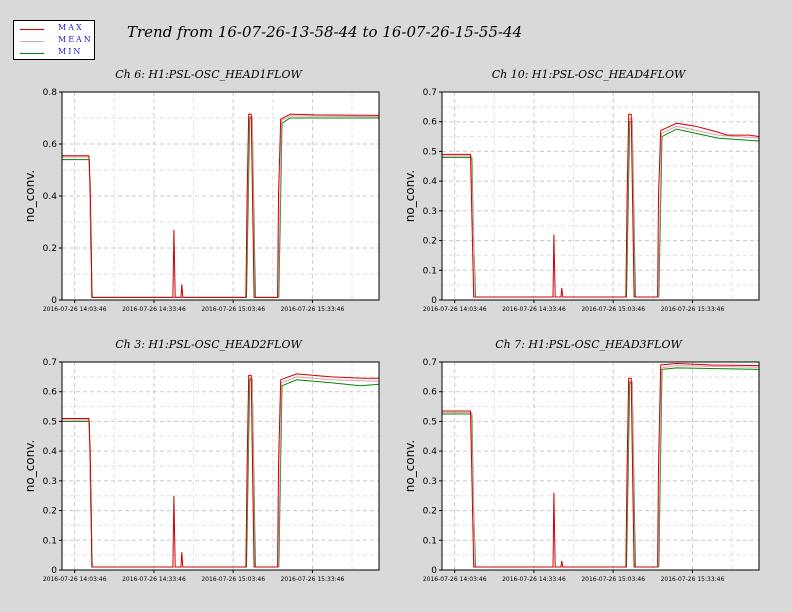 The image size is (792, 612). What do you see at coordinates (589, 74) in the screenshot?
I see `plot-title: Ch 10: H1:PSL-OSC_HEAD4FLOW` at bounding box center [589, 74].